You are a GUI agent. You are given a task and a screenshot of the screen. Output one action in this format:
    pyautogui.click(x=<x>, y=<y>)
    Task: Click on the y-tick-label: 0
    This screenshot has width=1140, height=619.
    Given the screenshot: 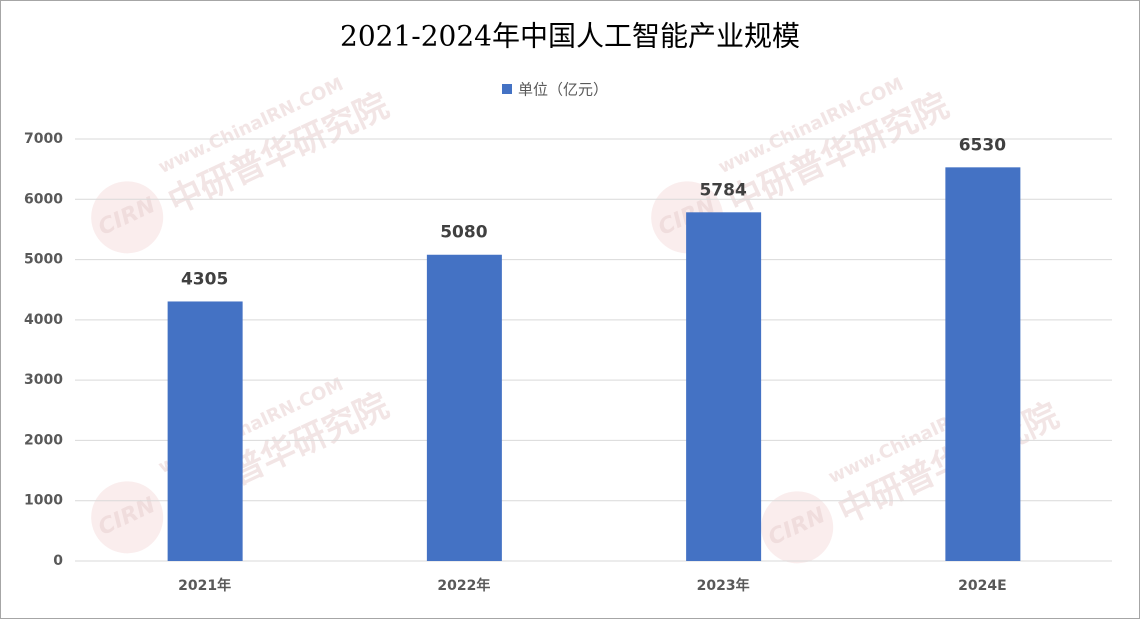 What is the action you would take?
    pyautogui.click(x=58, y=561)
    